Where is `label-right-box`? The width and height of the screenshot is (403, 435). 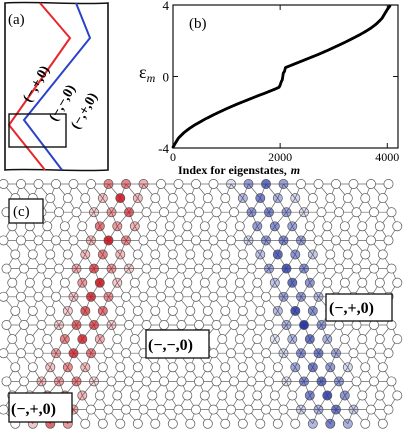 label-right-box is located at coordinates (359, 307).